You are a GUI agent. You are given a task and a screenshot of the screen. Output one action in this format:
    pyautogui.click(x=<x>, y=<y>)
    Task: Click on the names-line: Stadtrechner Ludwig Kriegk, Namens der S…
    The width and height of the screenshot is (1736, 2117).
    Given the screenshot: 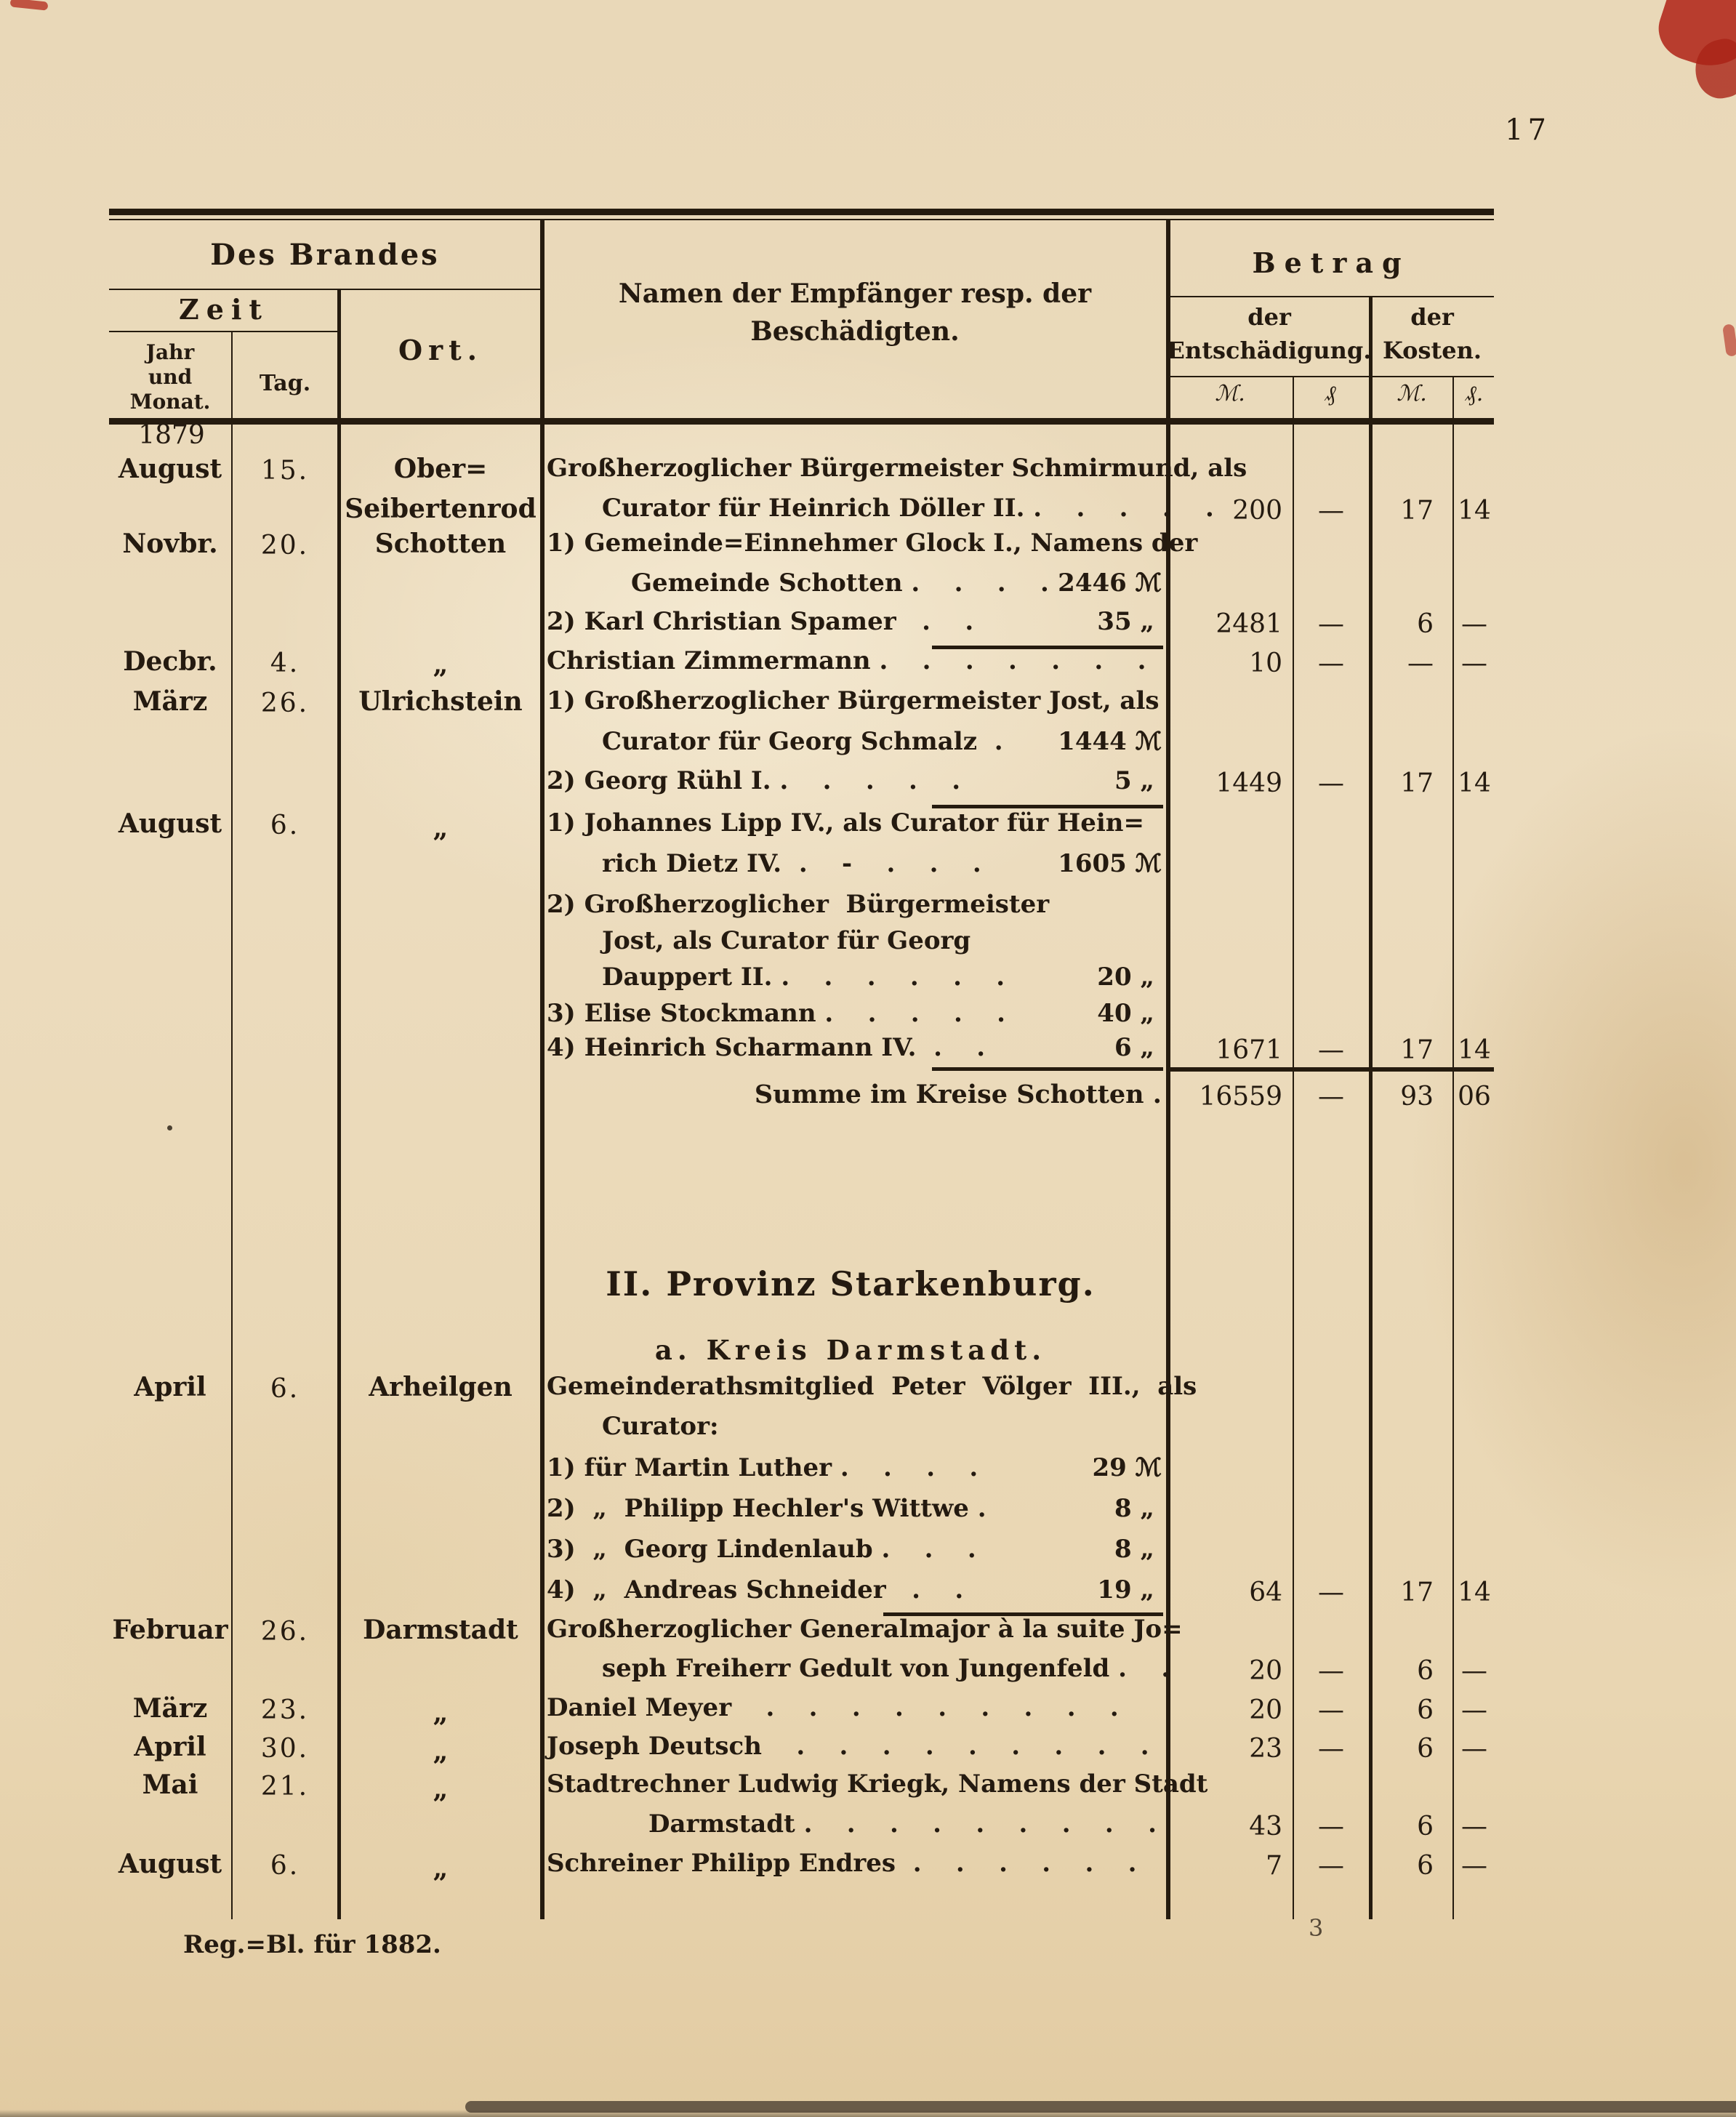 What is the action you would take?
    pyautogui.click(x=877, y=1784)
    